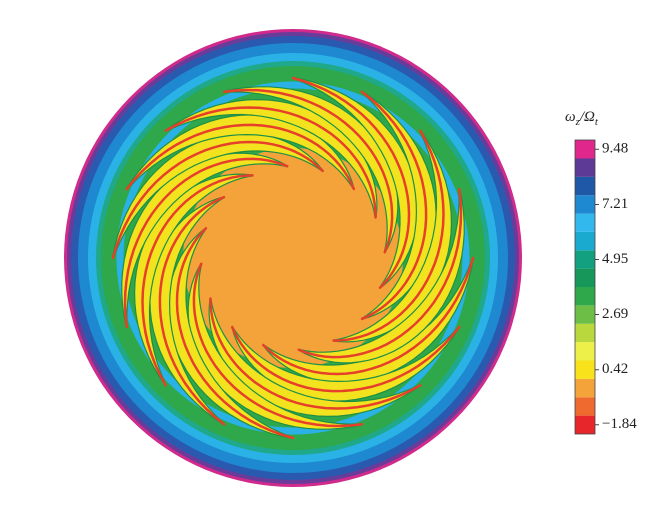 This screenshot has height=517, width=646. What do you see at coordinates (615, 149) in the screenshot?
I see `colorbar-tick-label: 9.48` at bounding box center [615, 149].